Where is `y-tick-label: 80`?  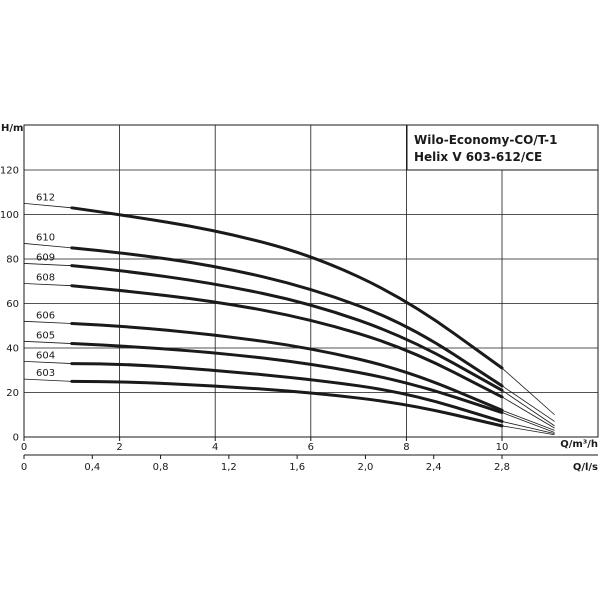
y-tick-label: 80 is located at coordinates (12, 260).